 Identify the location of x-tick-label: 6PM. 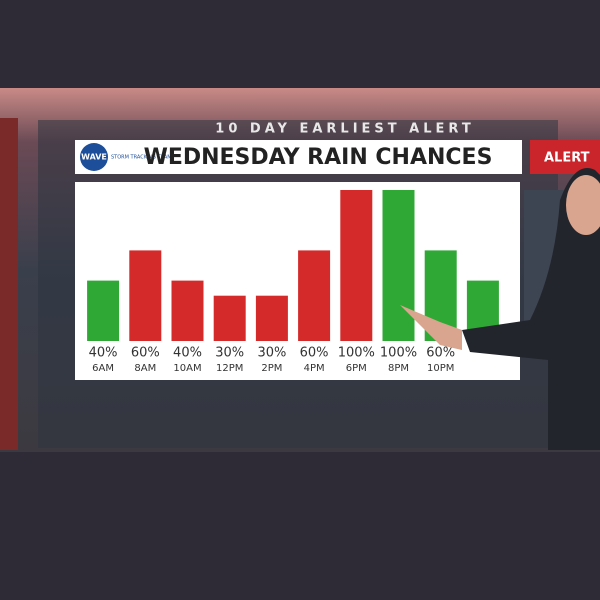
(356, 368).